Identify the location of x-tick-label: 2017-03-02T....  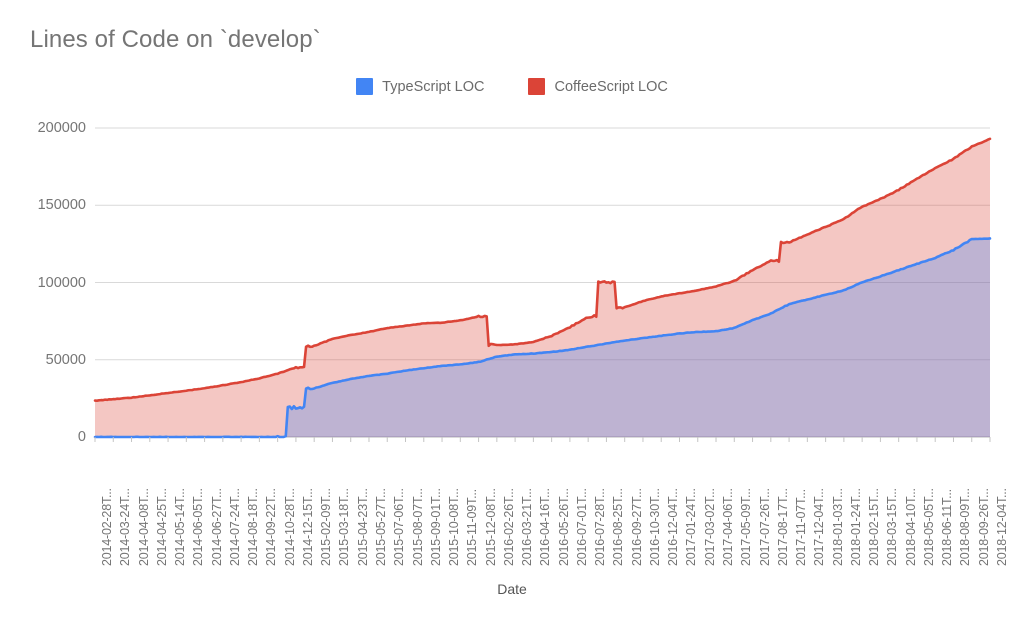
(709, 527).